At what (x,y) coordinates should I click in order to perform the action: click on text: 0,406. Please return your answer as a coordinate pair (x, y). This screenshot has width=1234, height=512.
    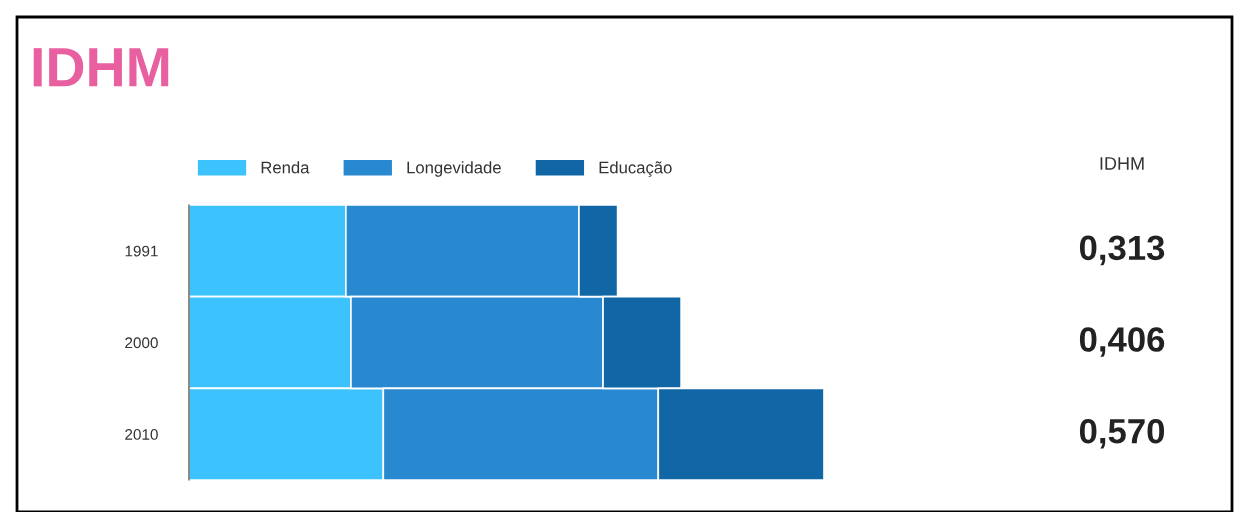
    Looking at the image, I should click on (1122, 342).